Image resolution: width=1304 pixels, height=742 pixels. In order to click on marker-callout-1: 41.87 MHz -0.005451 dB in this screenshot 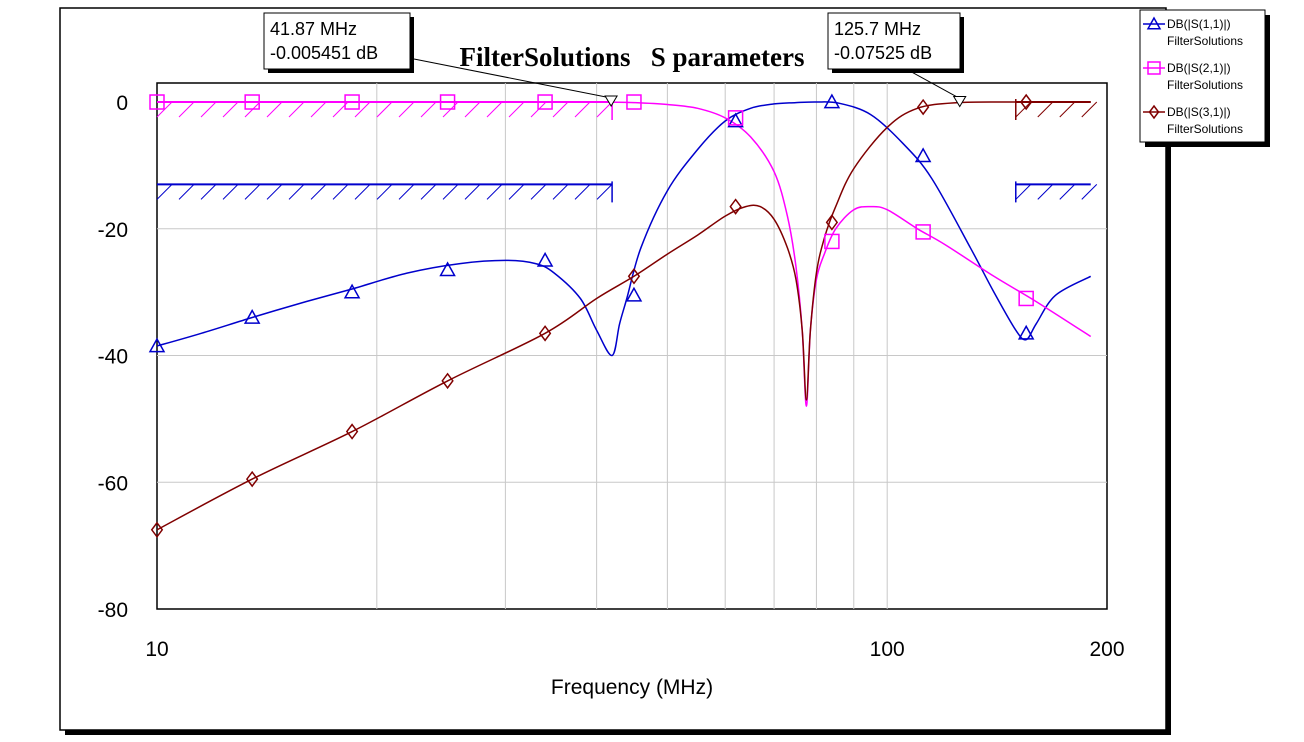, I will do `click(440, 60)`.